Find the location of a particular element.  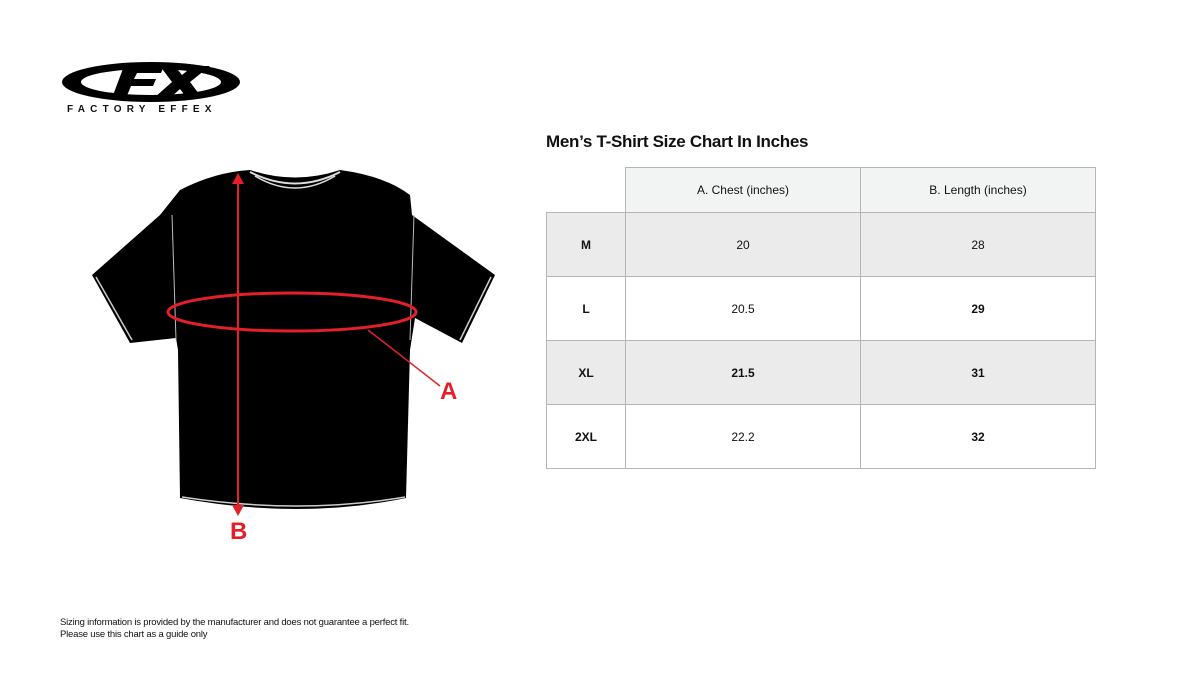

length-cell: 31 is located at coordinates (978, 372).